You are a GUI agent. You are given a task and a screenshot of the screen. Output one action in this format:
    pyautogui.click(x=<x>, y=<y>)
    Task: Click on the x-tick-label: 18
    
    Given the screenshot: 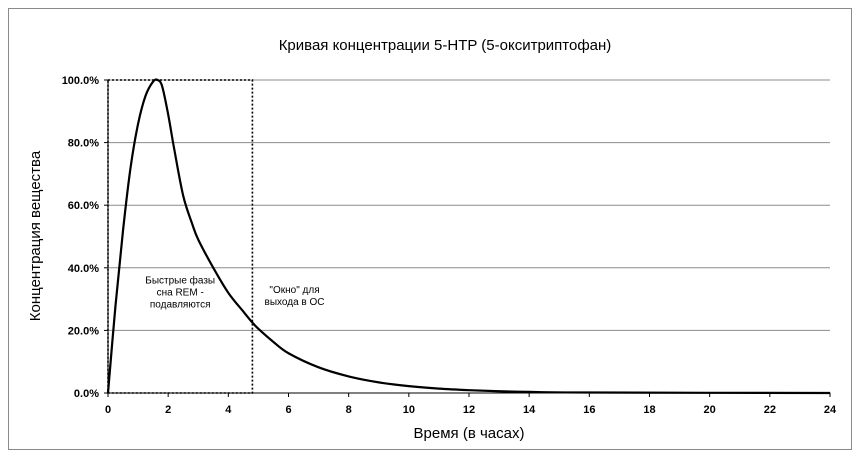 What is the action you would take?
    pyautogui.click(x=649, y=410)
    